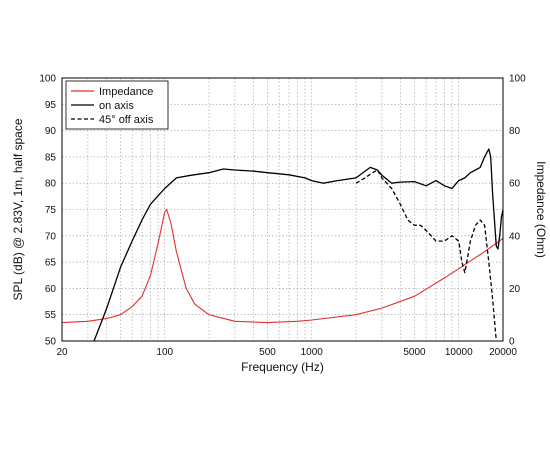  Describe the element at coordinates (512, 342) in the screenshot. I see `y-right-tick-label: 0` at that location.